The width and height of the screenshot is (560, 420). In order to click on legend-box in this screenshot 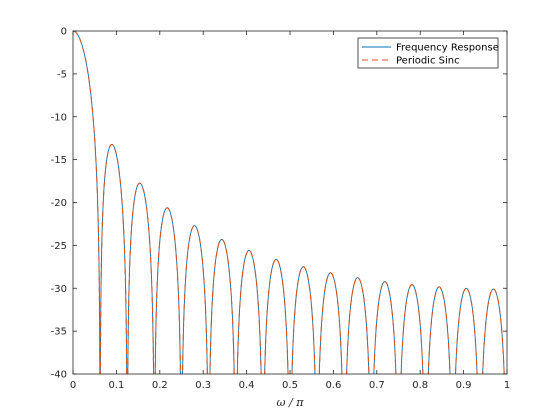, I will do `click(428, 53)`.